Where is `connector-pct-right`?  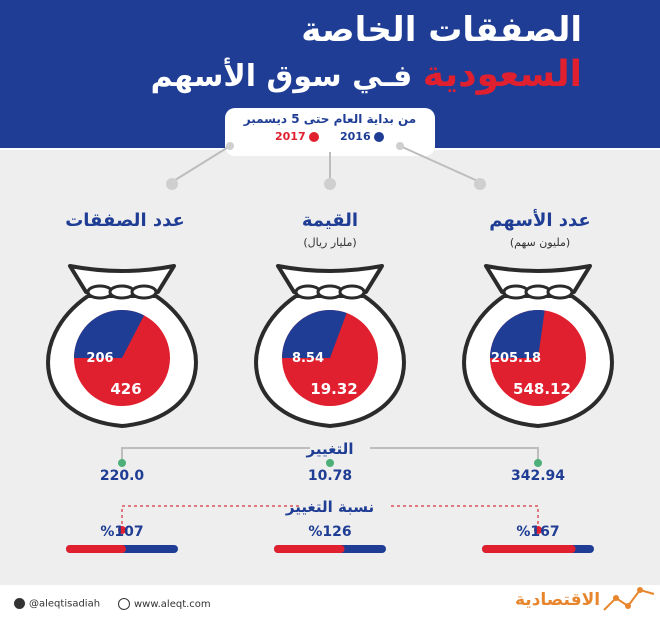
connector-pct-right is located at coordinates (464, 517).